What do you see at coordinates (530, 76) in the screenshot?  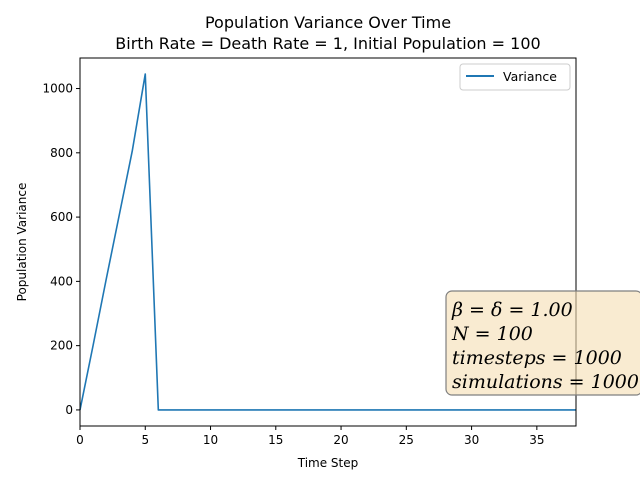 I see `legend-entry-variance: Variance` at bounding box center [530, 76].